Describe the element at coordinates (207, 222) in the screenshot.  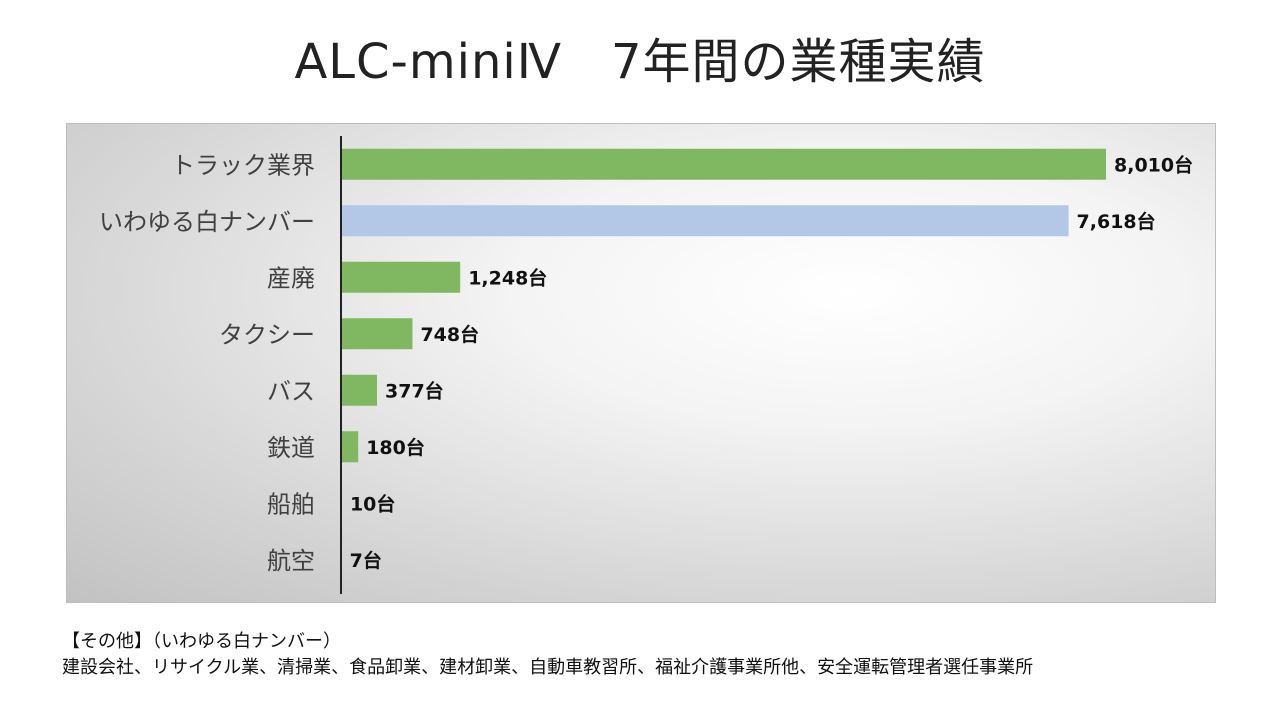
I see `category-label: いわゆる白ナンバー` at that location.